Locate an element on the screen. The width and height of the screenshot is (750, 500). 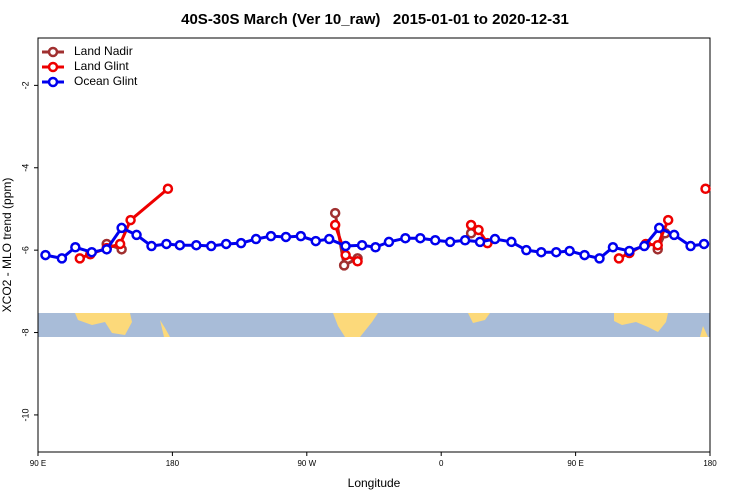
y-axis-label: XCO2 - MLO trend (ppm) is located at coordinates (7, 245).